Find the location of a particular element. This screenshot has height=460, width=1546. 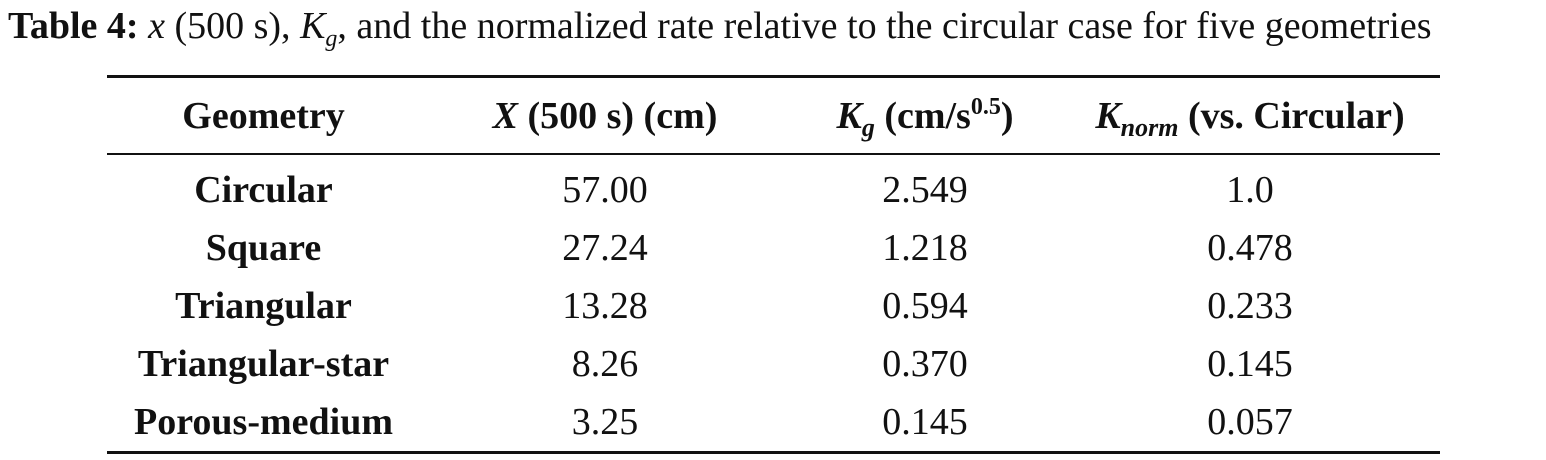

cell-x: 57.00 is located at coordinates (605, 190).